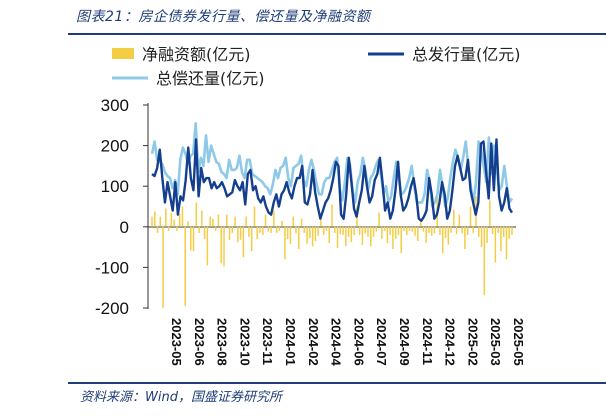 The width and height of the screenshot is (606, 416). Describe the element at coordinates (196, 54) in the screenshot. I see `legend-label-net: 净融资额(亿元)` at that location.